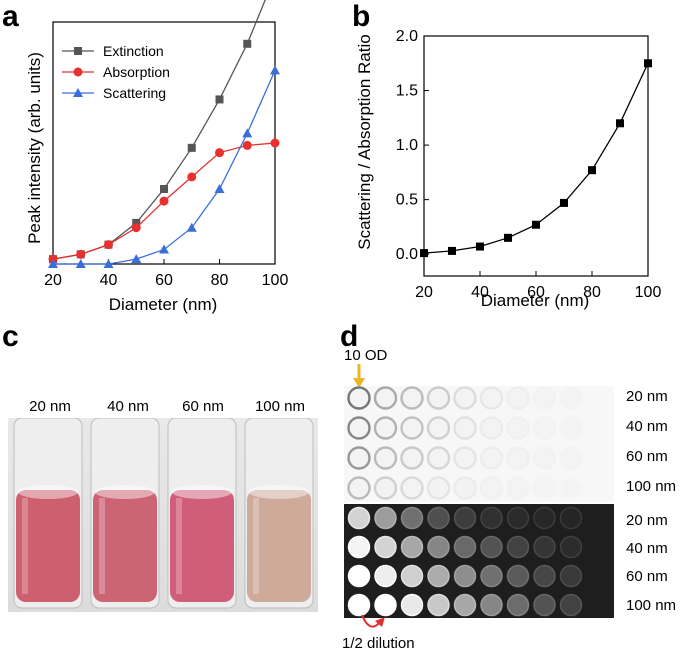  What do you see at coordinates (647, 548) in the screenshot?
I see `sca-row-label-40: 40 nm` at bounding box center [647, 548].